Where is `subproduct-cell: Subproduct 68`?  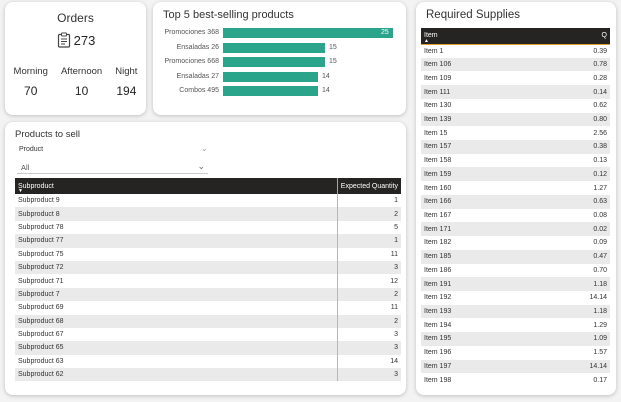 subproduct-cell: Subproduct 68 is located at coordinates (176, 321).